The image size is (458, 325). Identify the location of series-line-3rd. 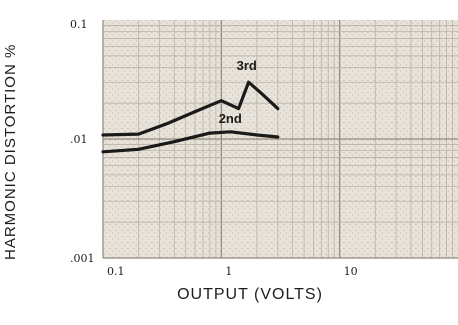
(190, 108).